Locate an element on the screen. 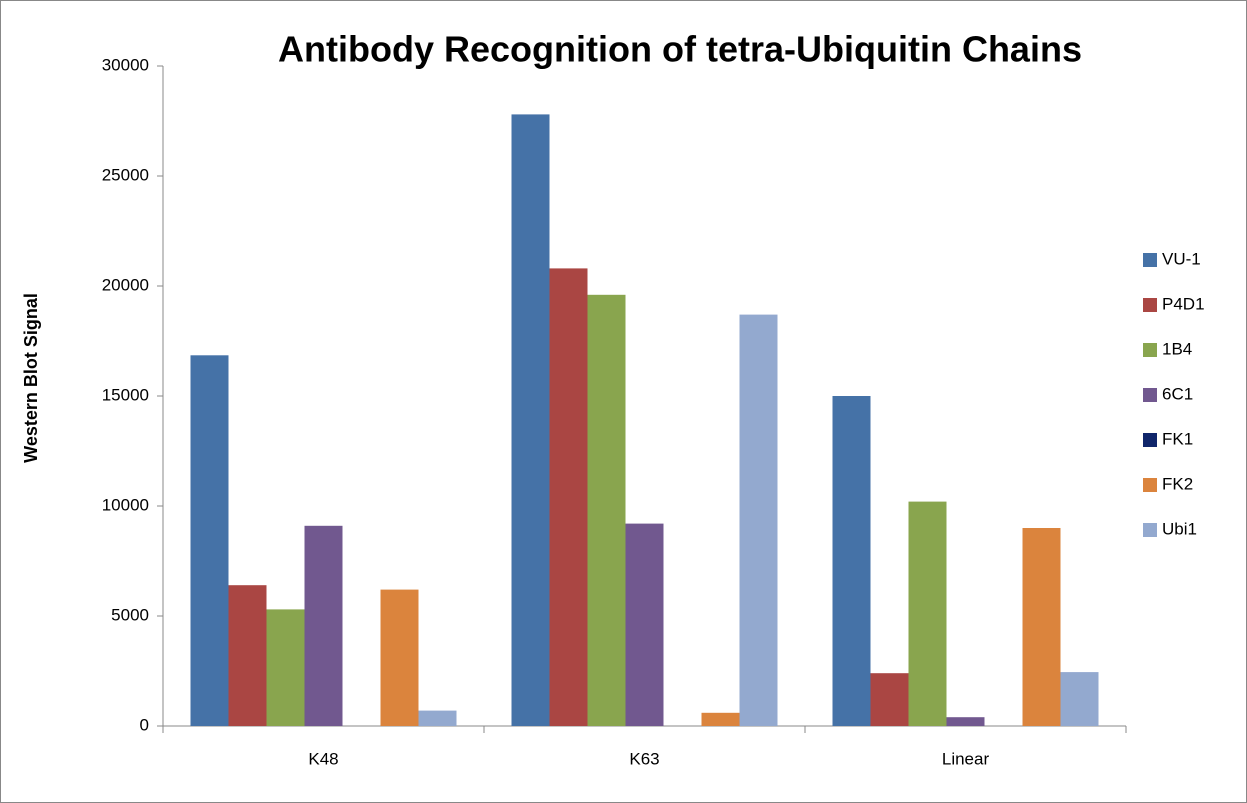 The image size is (1247, 803). legend-label: FK2 is located at coordinates (1177, 483).